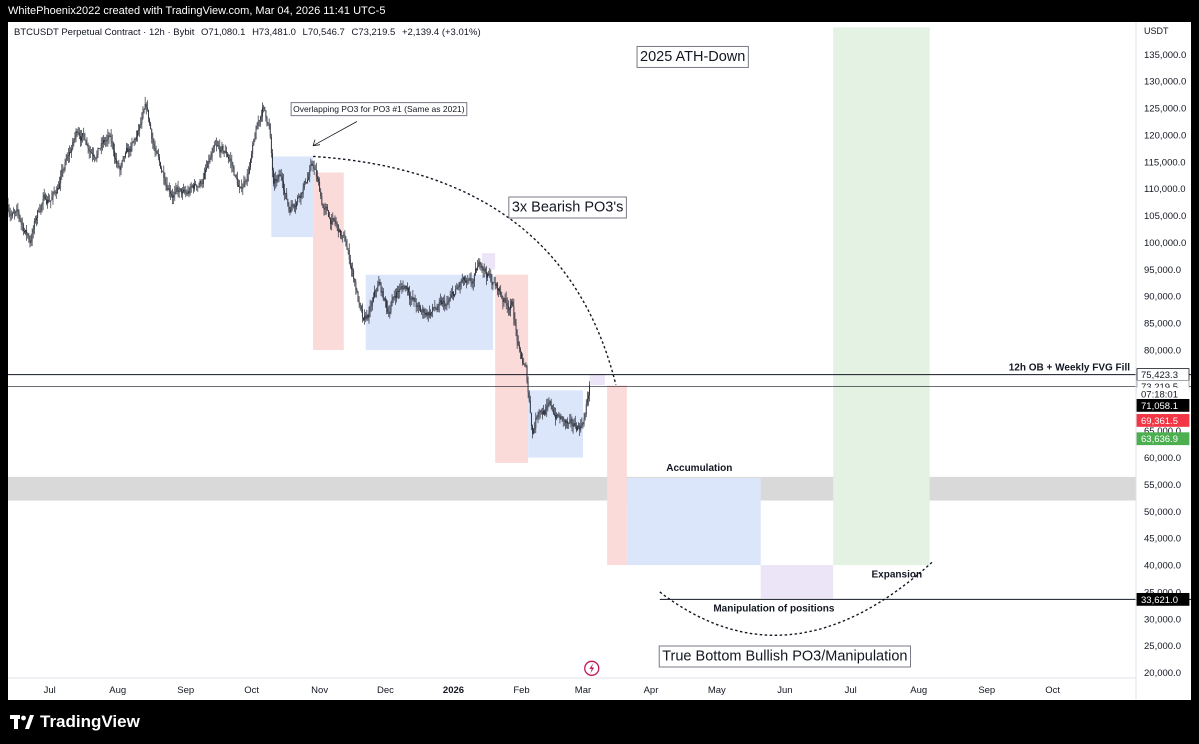 The image size is (1199, 744). I want to click on y-tick-label: 85,000.0, so click(1162, 324).